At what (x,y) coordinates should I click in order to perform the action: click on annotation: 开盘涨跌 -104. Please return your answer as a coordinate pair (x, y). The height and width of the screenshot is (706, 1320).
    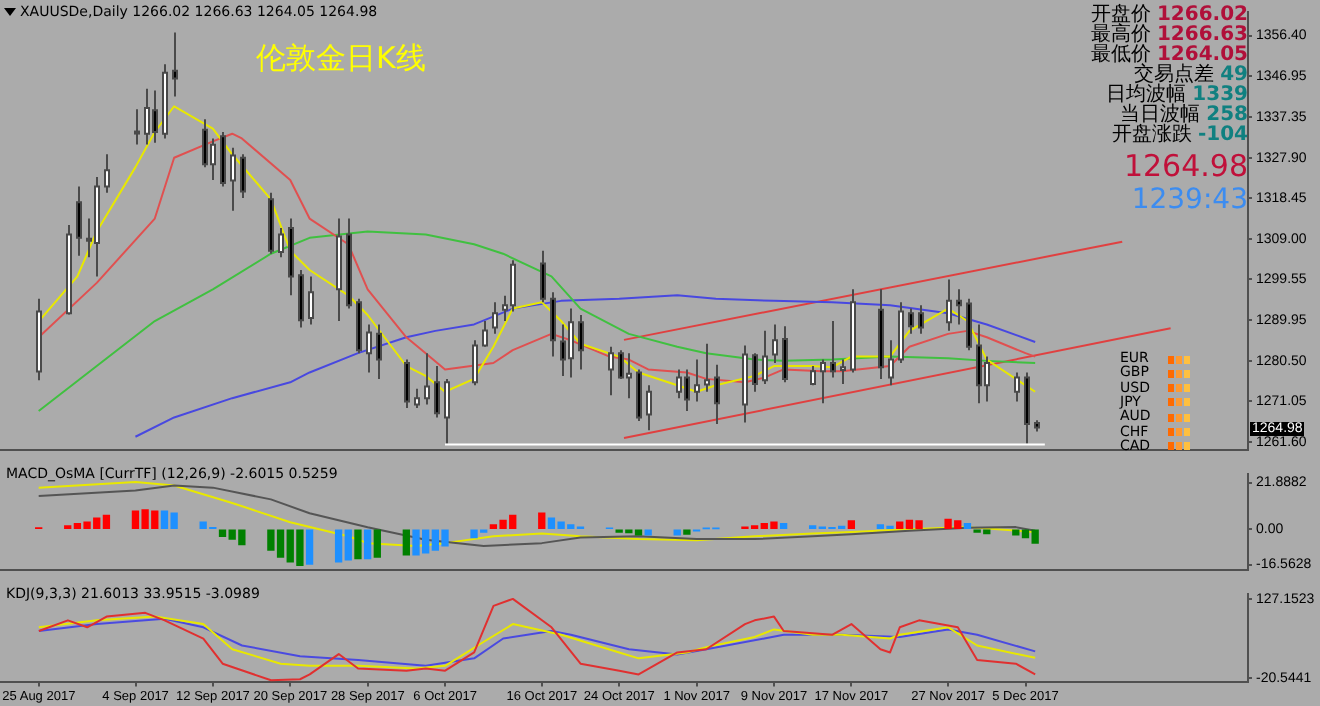
    Looking at the image, I should click on (1179, 135).